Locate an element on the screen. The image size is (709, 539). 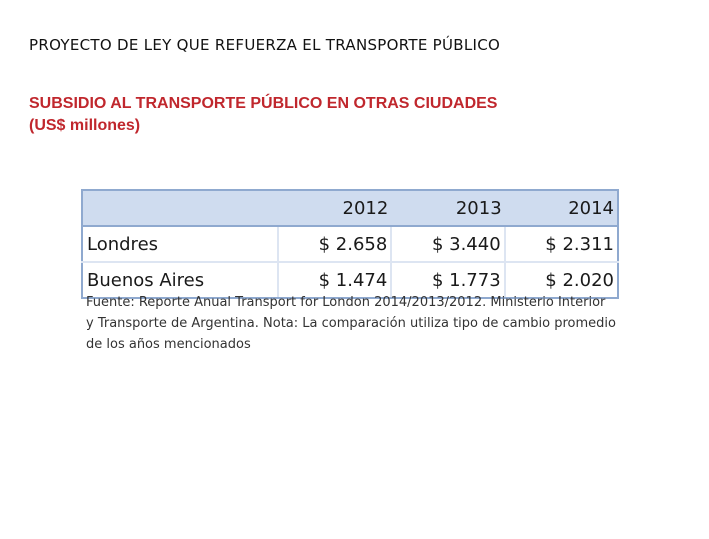
table-cell: $ 2.658 is located at coordinates (334, 244).